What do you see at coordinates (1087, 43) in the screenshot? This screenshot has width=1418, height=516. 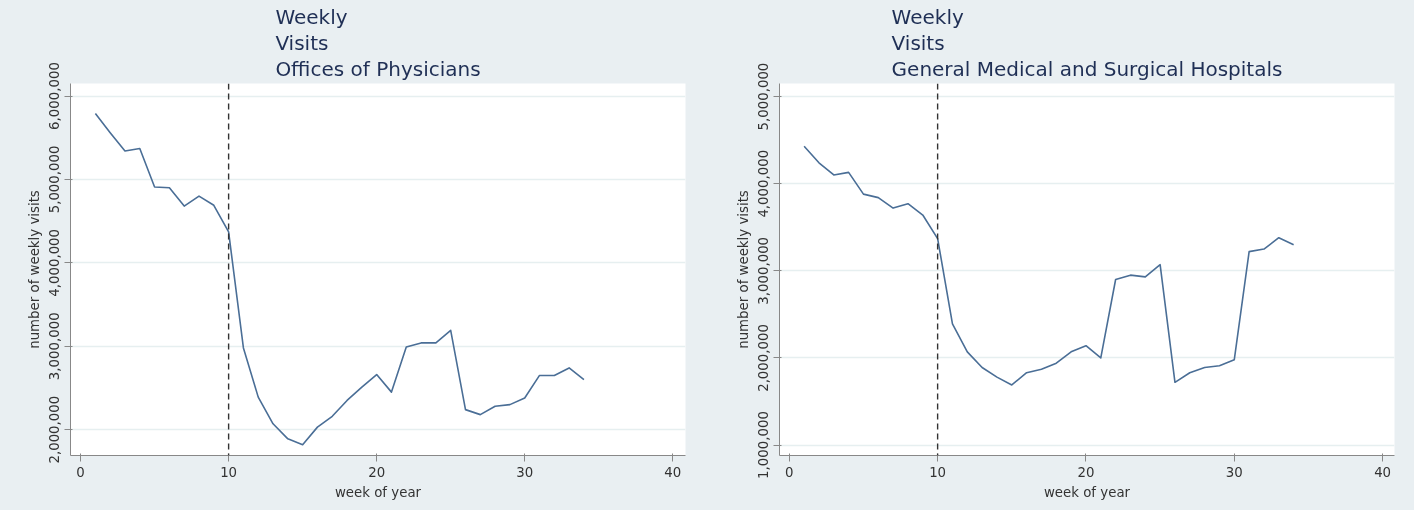 I see `chart-title: Weekly Visits General Medical and Surgical Hospitals` at bounding box center [1087, 43].